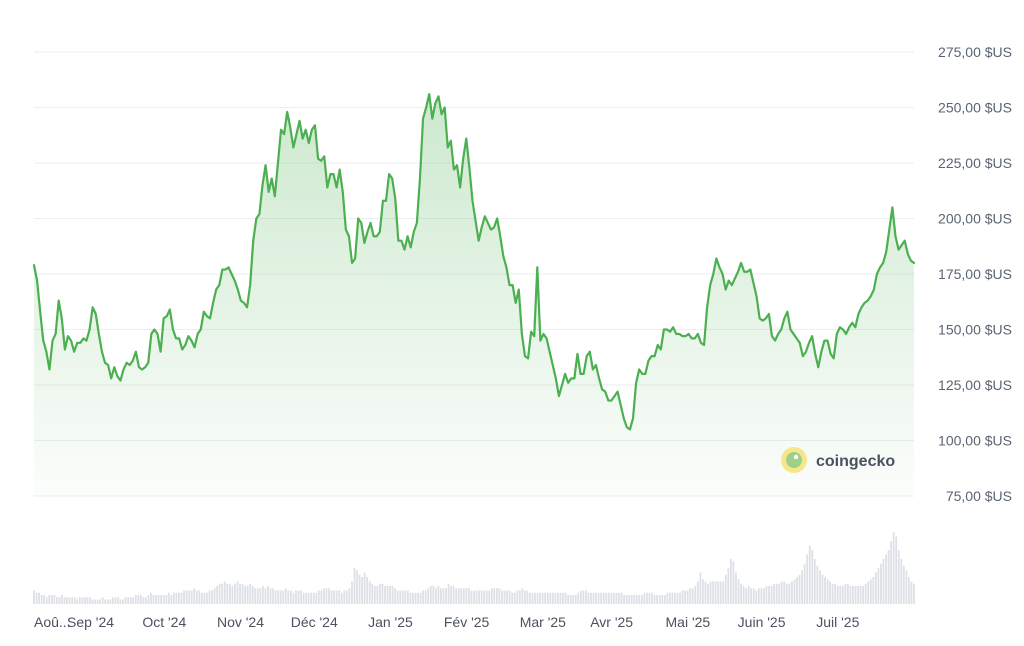 Image resolution: width=1024 pixels, height=646 pixels. What do you see at coordinates (611, 622) in the screenshot?
I see `x-tick-label: Avr '25` at bounding box center [611, 622].